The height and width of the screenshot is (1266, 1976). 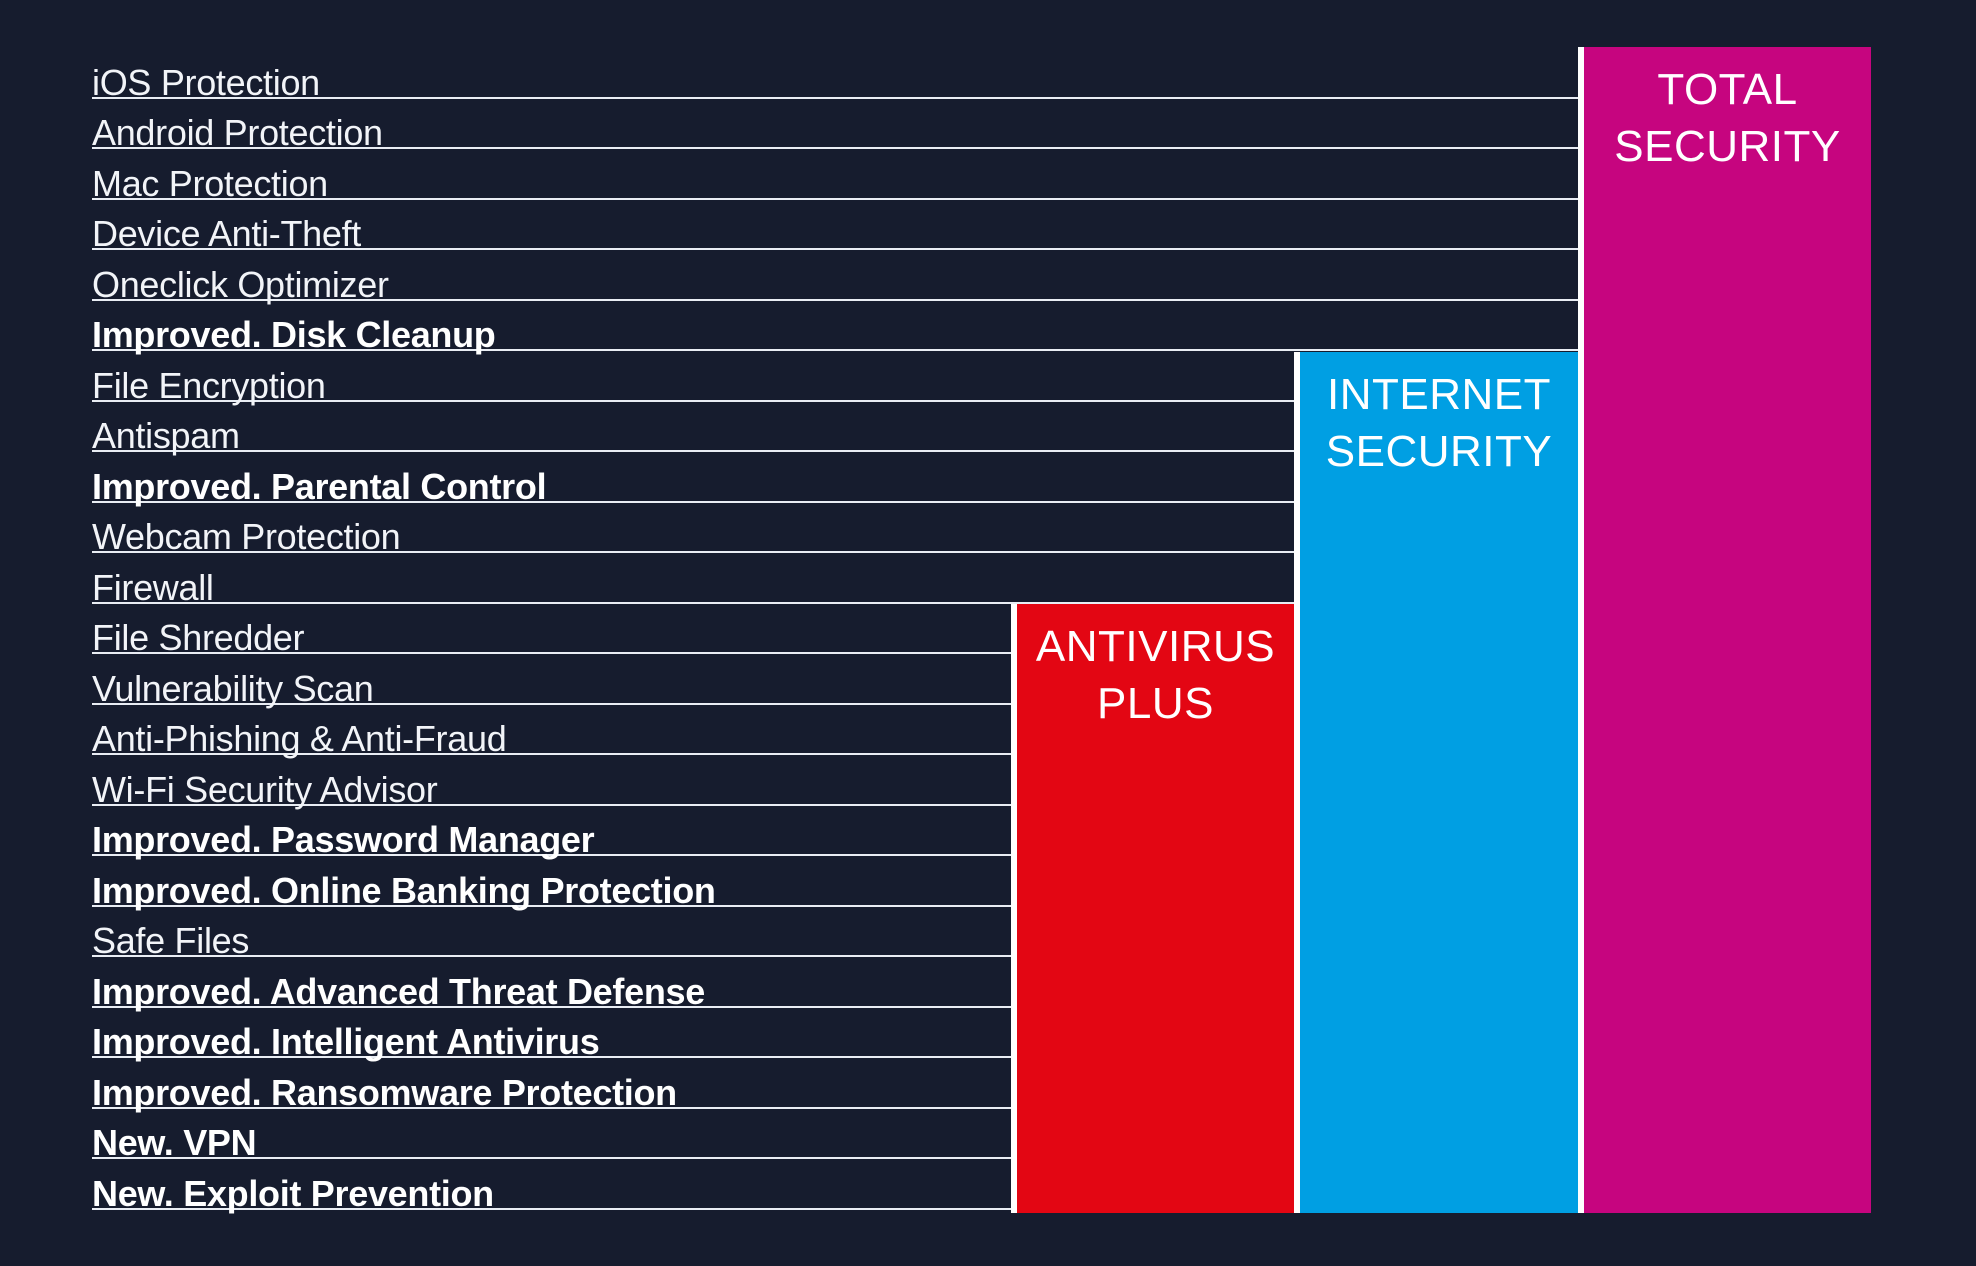 What do you see at coordinates (293, 1193) in the screenshot?
I see `feature-label: New. Exploit Prevention` at bounding box center [293, 1193].